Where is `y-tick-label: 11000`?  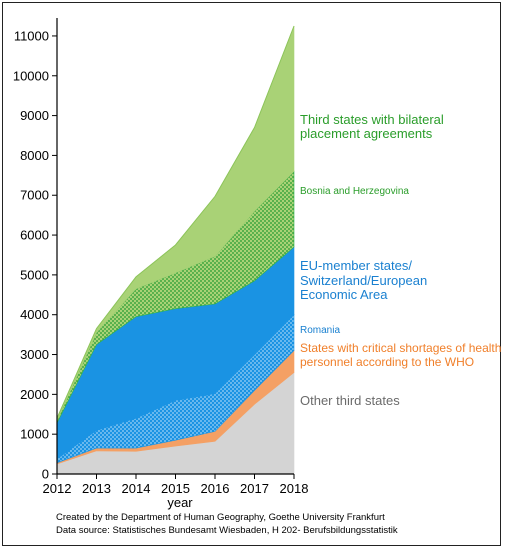 y-tick-label: 11000 is located at coordinates (31, 35).